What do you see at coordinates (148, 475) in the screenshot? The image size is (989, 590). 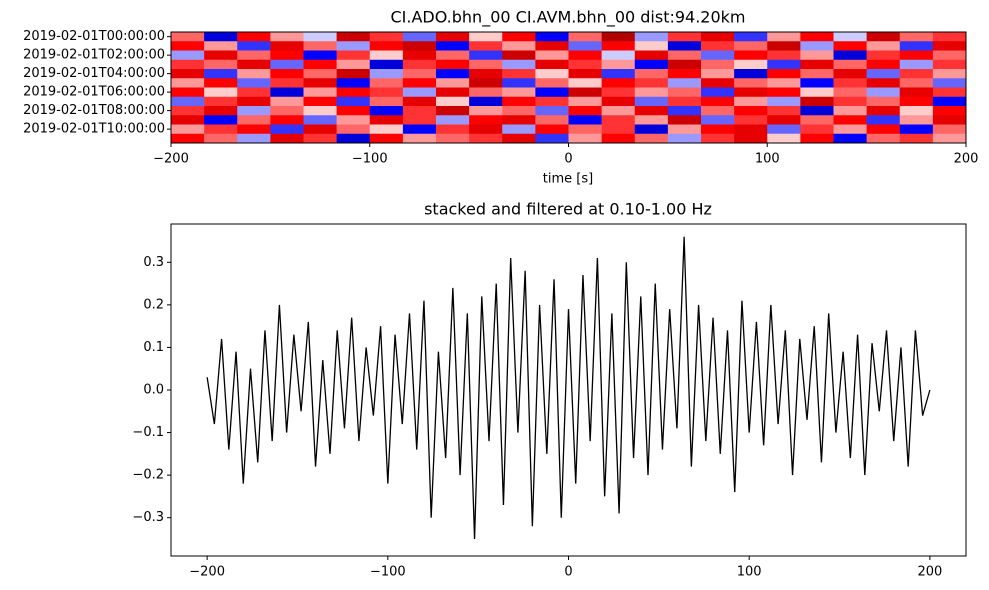 I see `y-tick-label: −0.2` at bounding box center [148, 475].